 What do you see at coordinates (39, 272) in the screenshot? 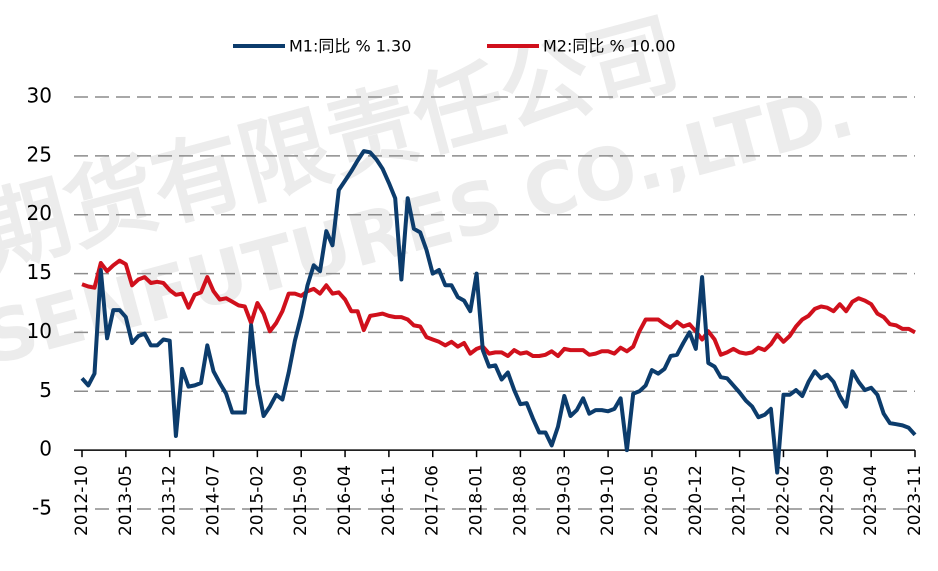
I see `y-tick-label: 15` at bounding box center [39, 272].